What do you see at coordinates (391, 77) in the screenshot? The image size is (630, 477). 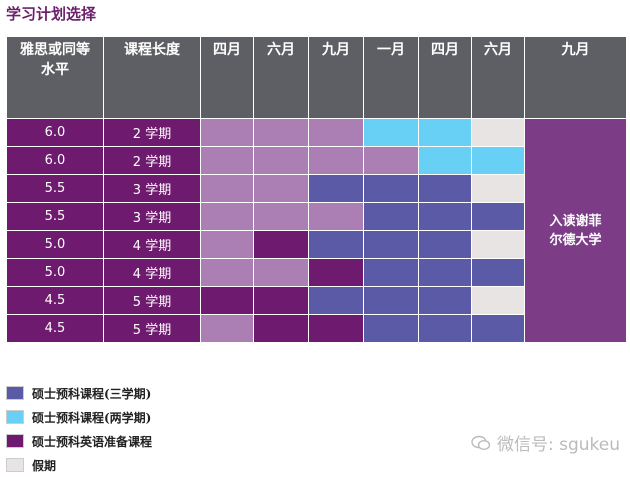 I see `header-january: 一月` at bounding box center [391, 77].